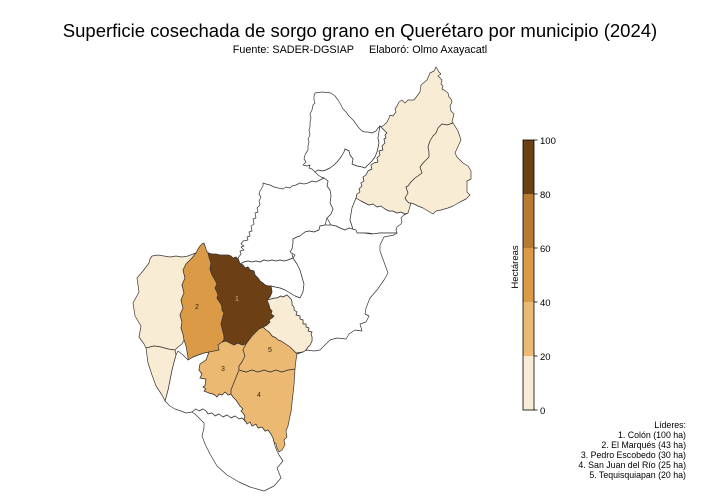 The image size is (720, 504). What do you see at coordinates (545, 357) in the screenshot?
I see `svg-text: 20` at bounding box center [545, 357].